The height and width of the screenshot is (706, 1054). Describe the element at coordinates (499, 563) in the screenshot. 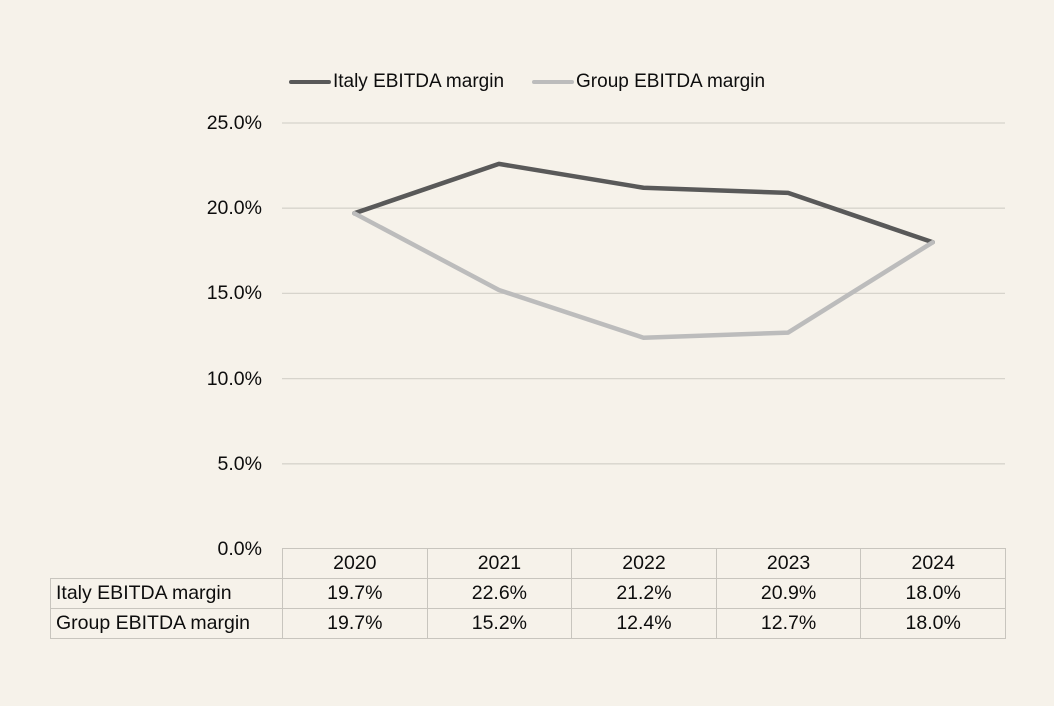

I see `year-header: 2021` at that location.